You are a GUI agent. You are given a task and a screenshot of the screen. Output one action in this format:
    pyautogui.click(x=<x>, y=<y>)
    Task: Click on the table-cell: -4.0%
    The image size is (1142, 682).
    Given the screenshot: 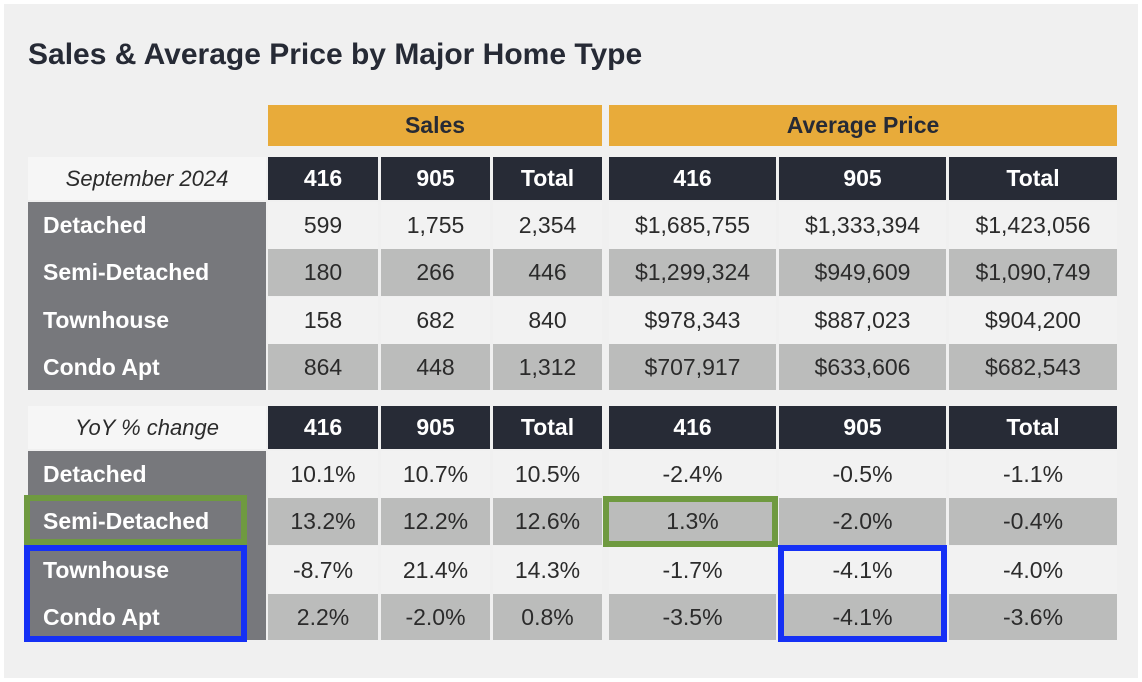 What is the action you would take?
    pyautogui.click(x=1033, y=570)
    